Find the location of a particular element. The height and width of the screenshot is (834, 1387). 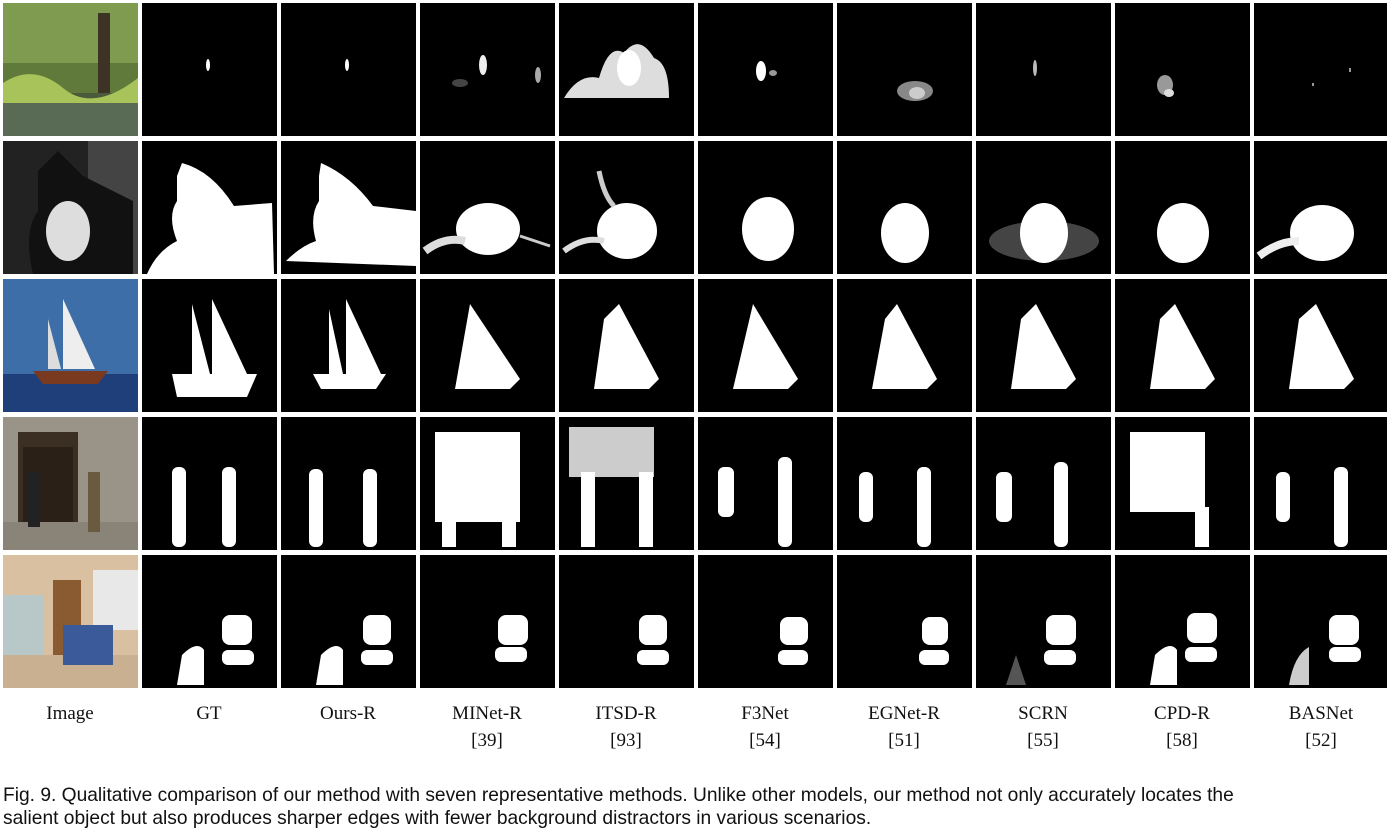

row3-ours is located at coordinates (348, 345).